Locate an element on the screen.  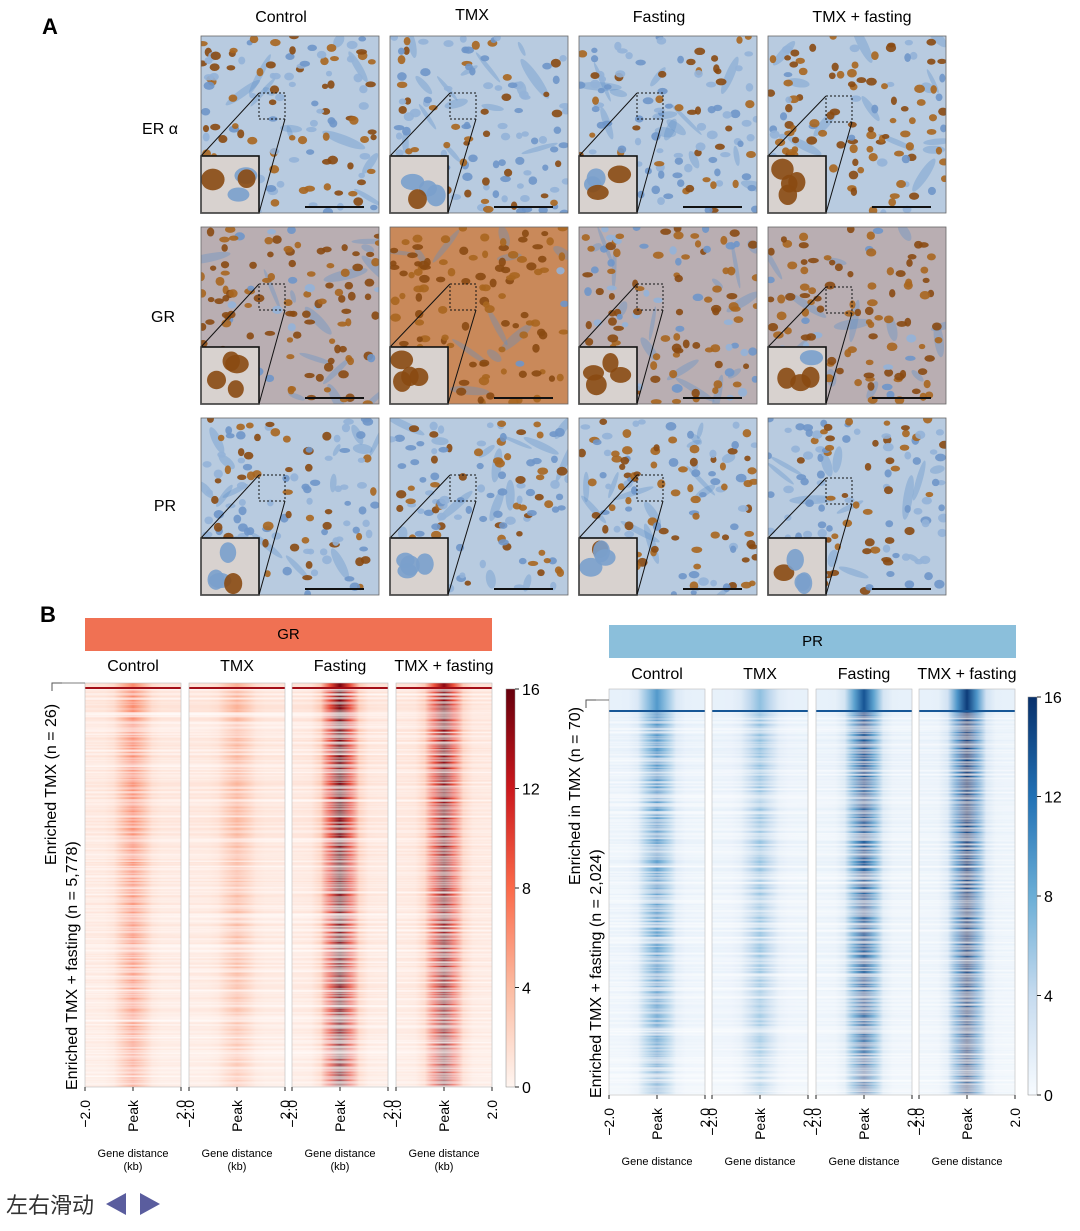
gr-colorbar-label-1: 4 is located at coordinates (526, 989).